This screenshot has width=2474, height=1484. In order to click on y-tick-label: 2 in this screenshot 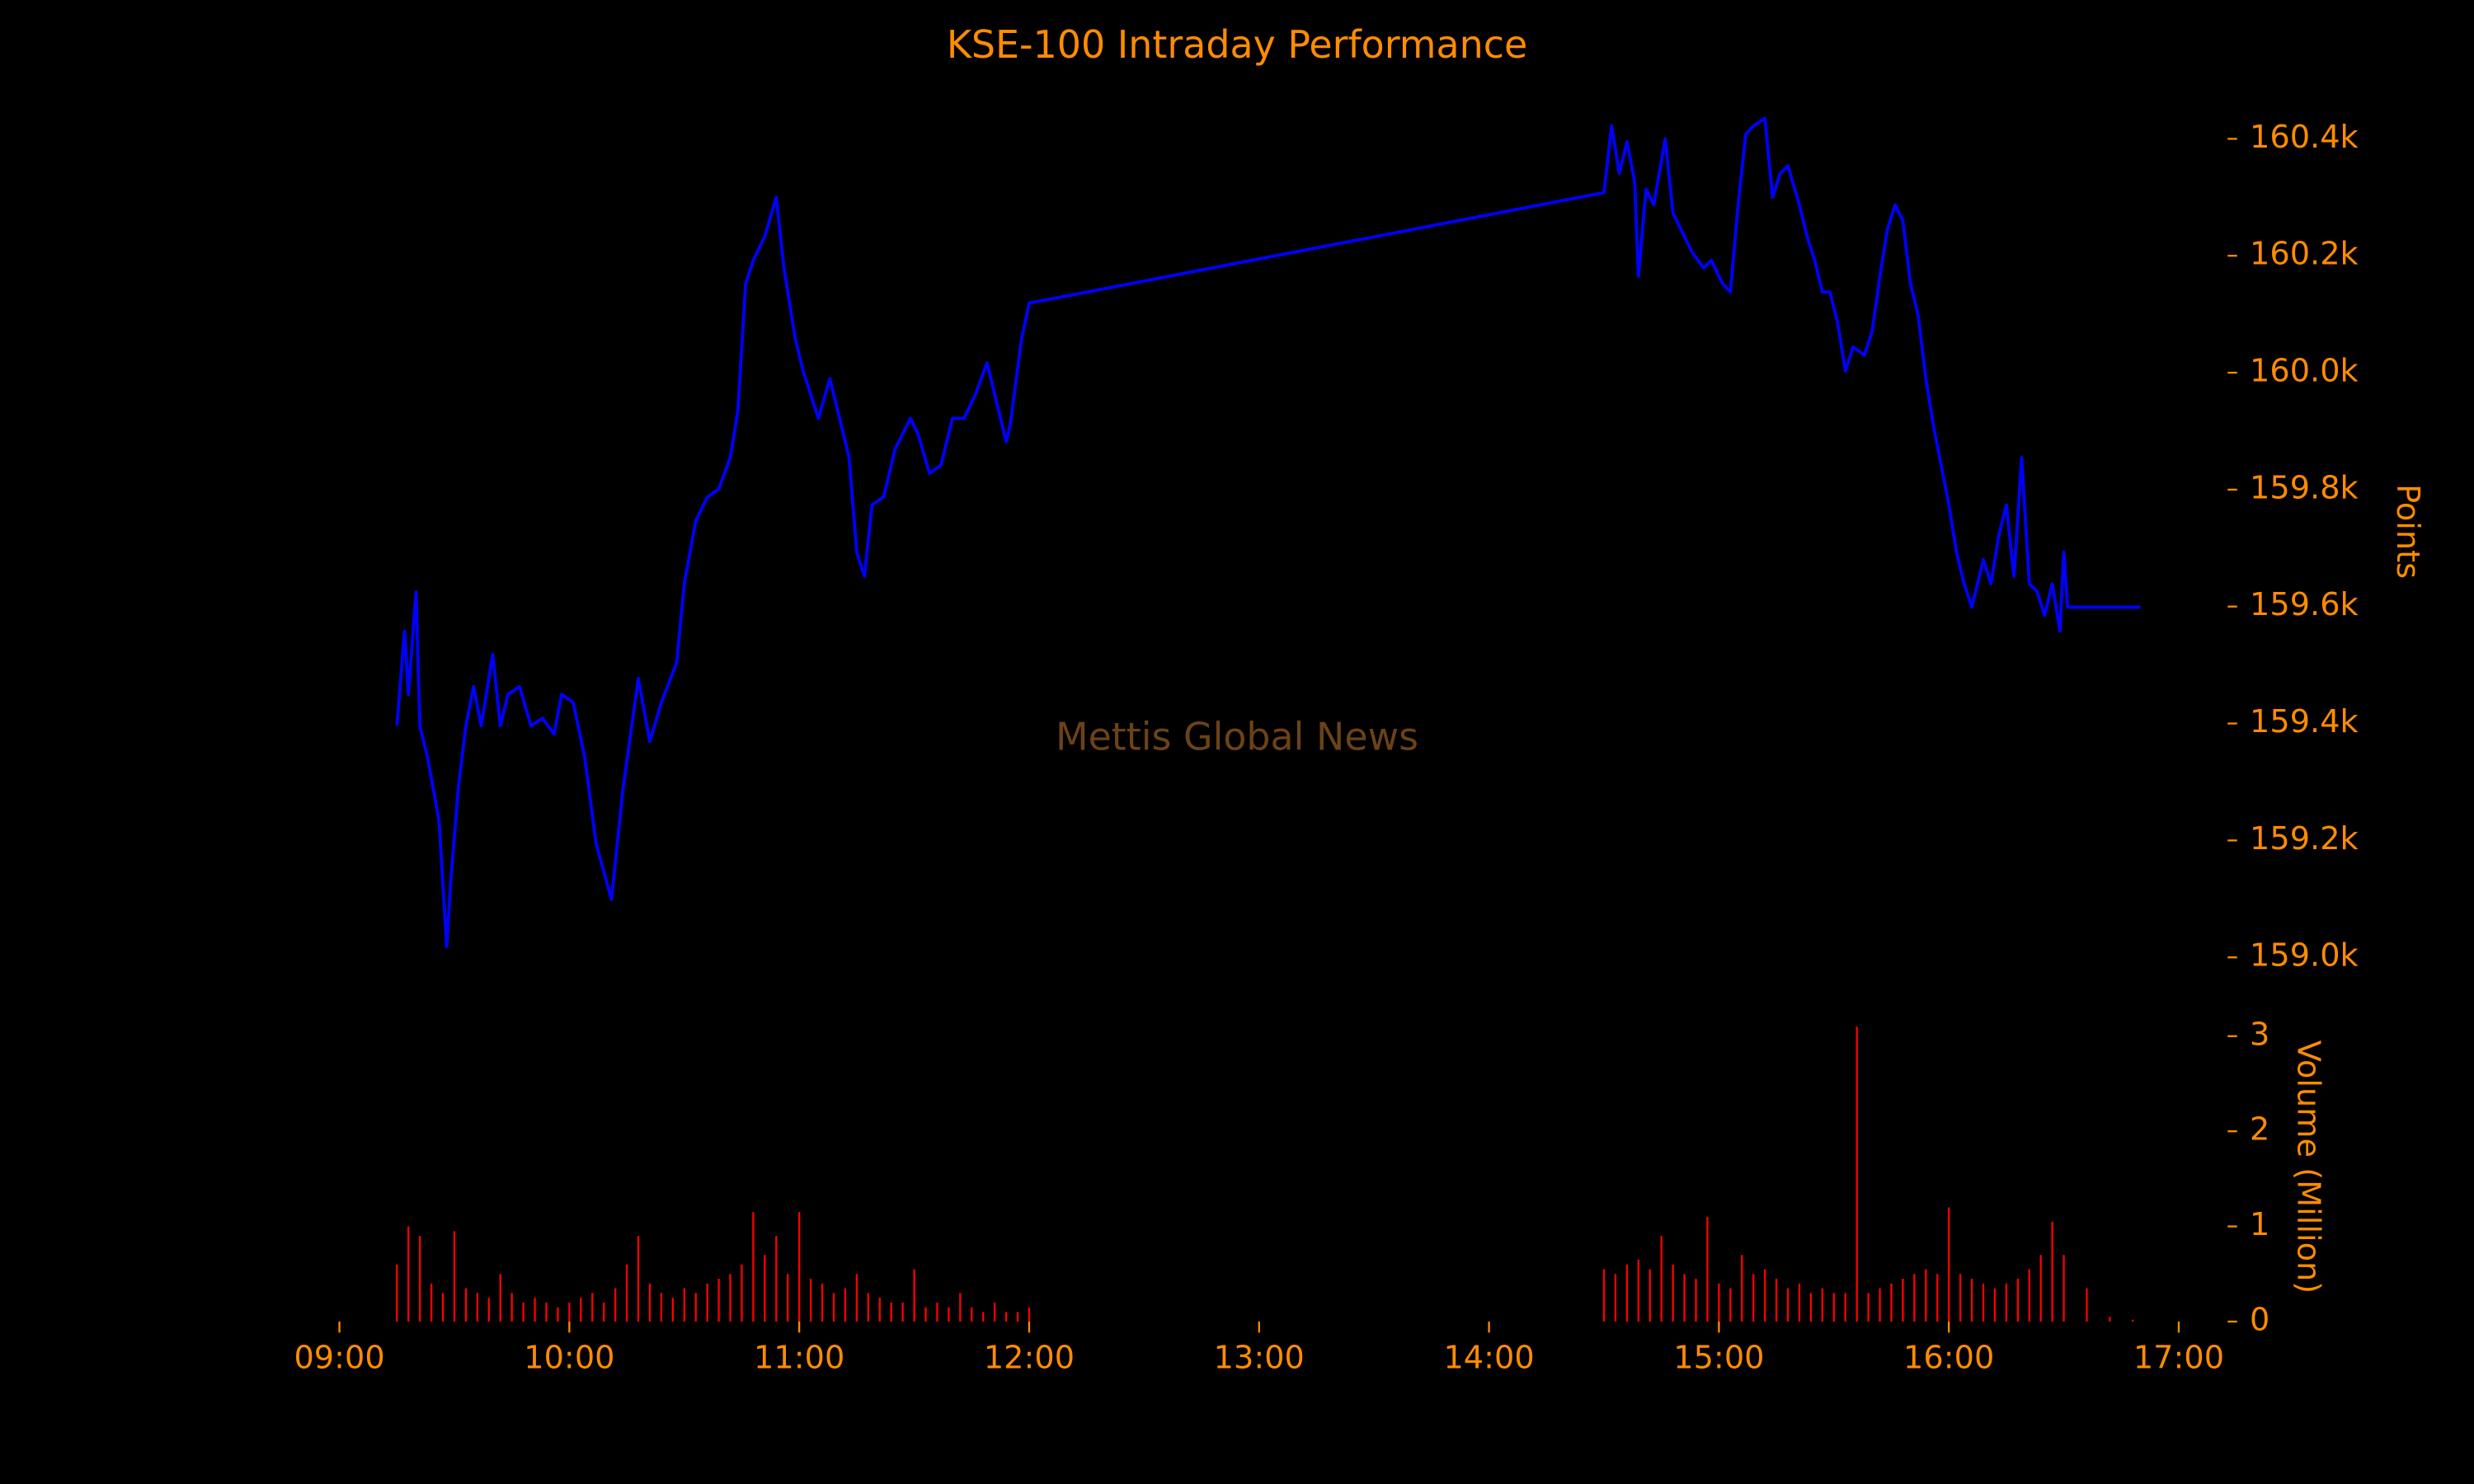, I will do `click(2259, 1129)`.